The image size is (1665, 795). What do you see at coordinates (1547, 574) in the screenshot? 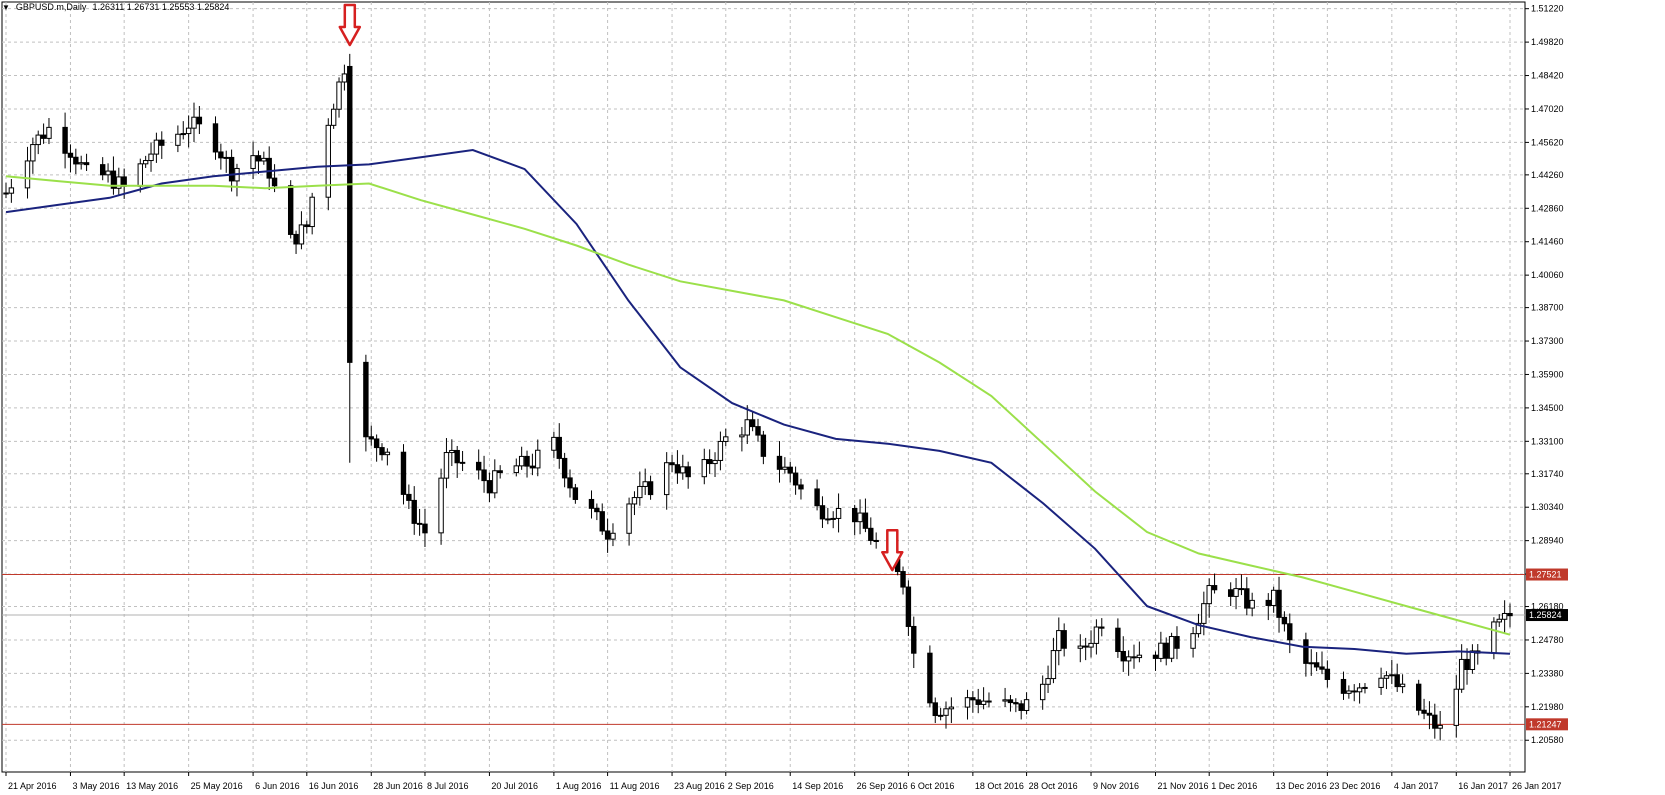
I see `level-price-badge-bg` at bounding box center [1547, 574].